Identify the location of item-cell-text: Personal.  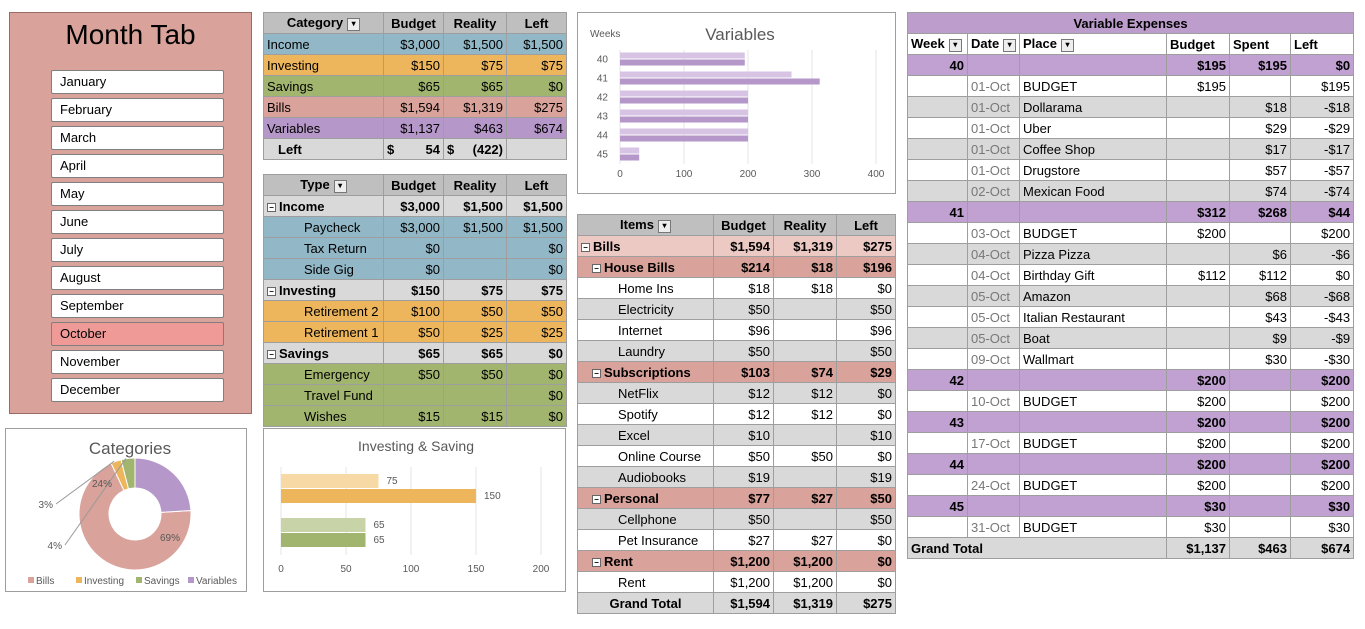
(631, 498).